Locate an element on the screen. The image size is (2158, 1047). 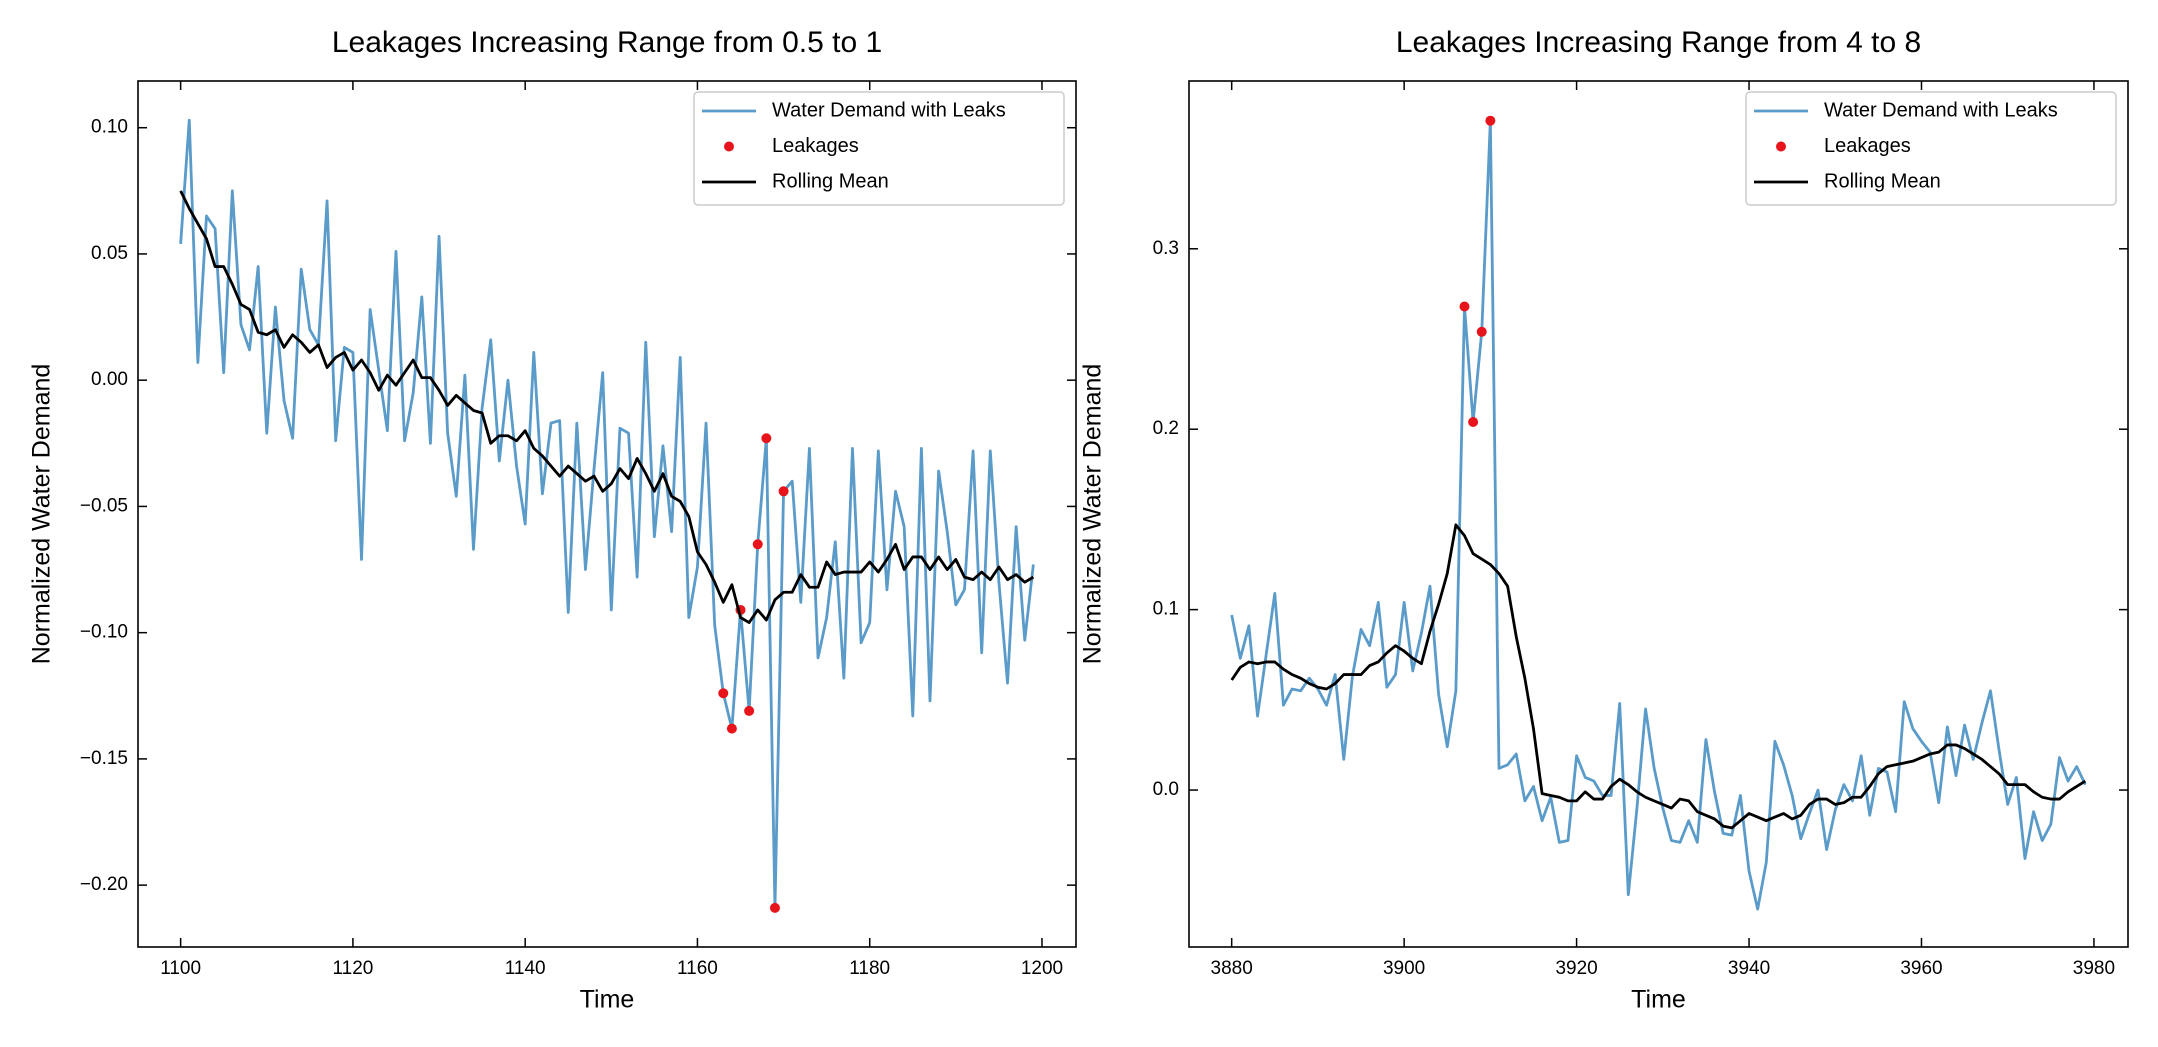
y-tick-label: −0.20 is located at coordinates (104, 884).